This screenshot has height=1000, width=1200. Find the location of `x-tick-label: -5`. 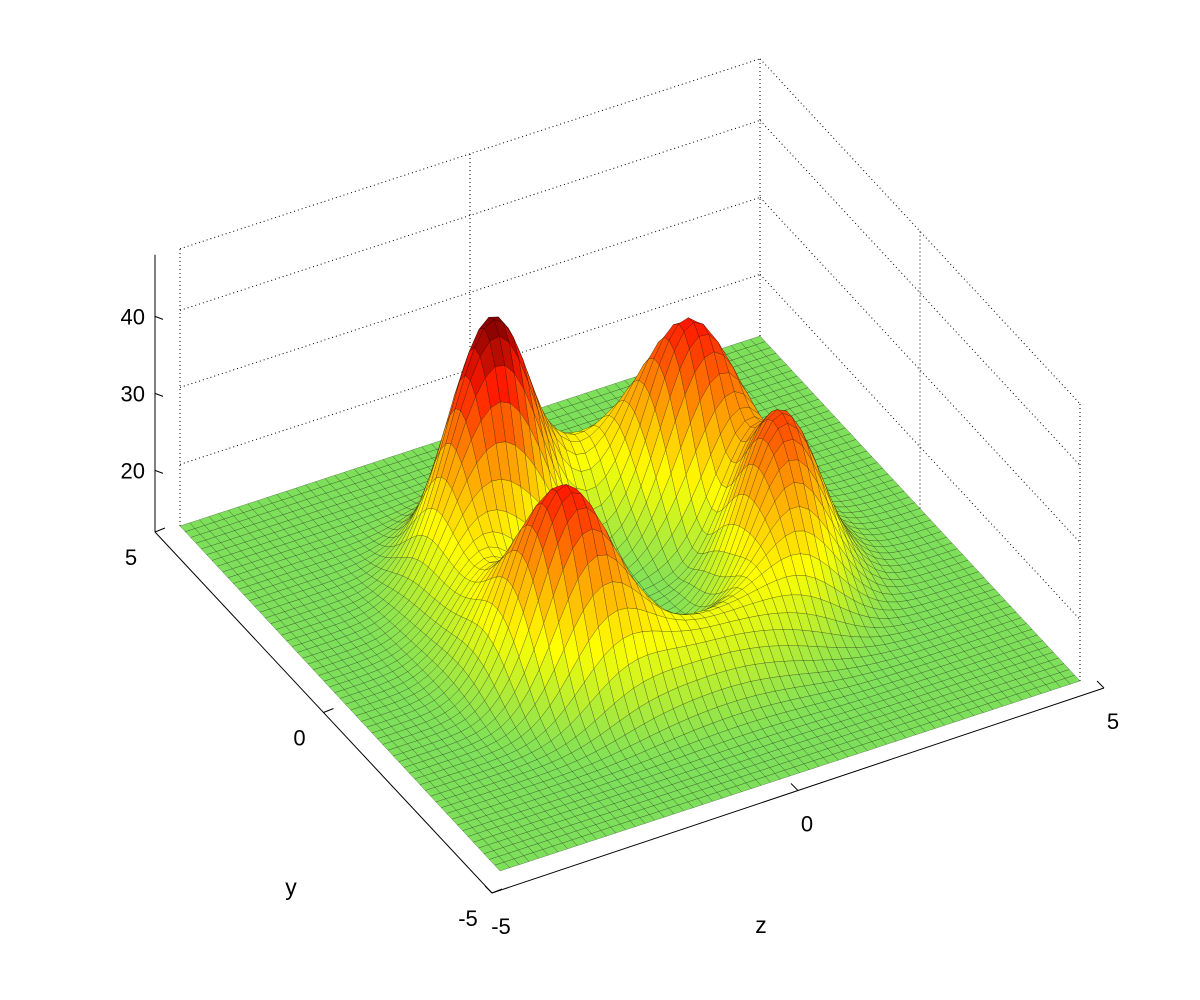

x-tick-label: -5 is located at coordinates (501, 926).